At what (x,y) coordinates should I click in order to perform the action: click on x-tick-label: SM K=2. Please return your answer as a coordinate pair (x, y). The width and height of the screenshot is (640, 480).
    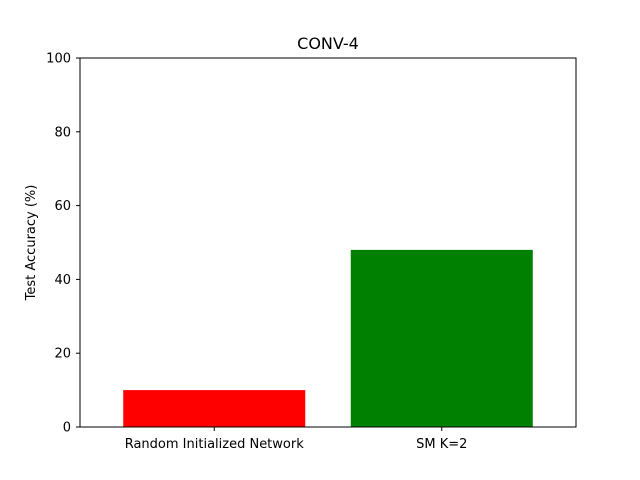
    Looking at the image, I should click on (441, 444).